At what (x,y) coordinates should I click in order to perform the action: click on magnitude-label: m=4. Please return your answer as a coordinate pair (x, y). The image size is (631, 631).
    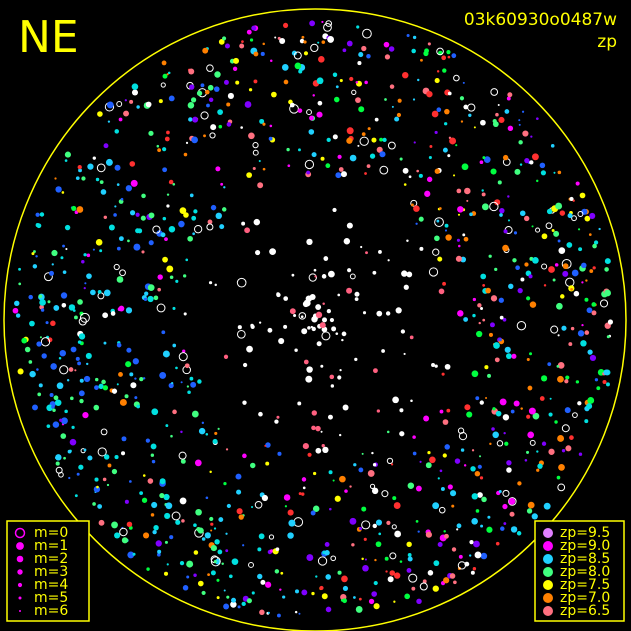
    Looking at the image, I should click on (51, 585).